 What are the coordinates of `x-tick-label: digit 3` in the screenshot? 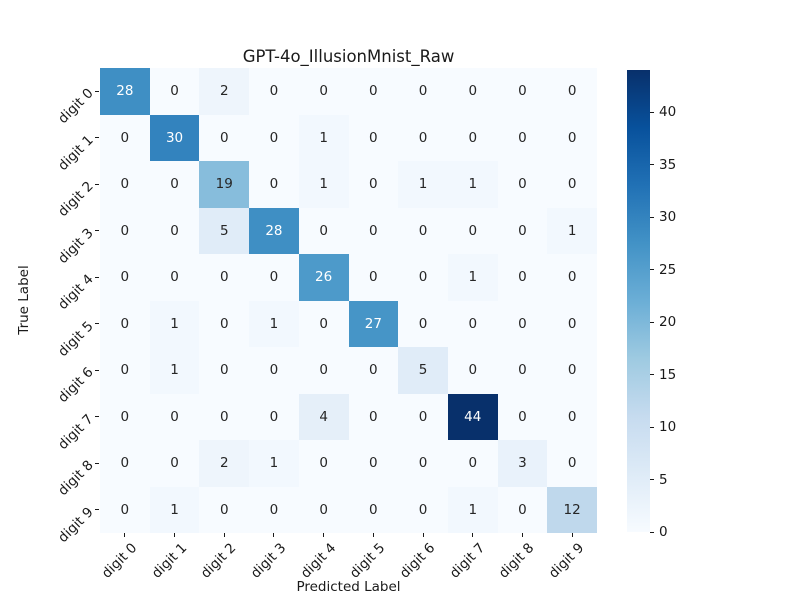 It's located at (268, 561).